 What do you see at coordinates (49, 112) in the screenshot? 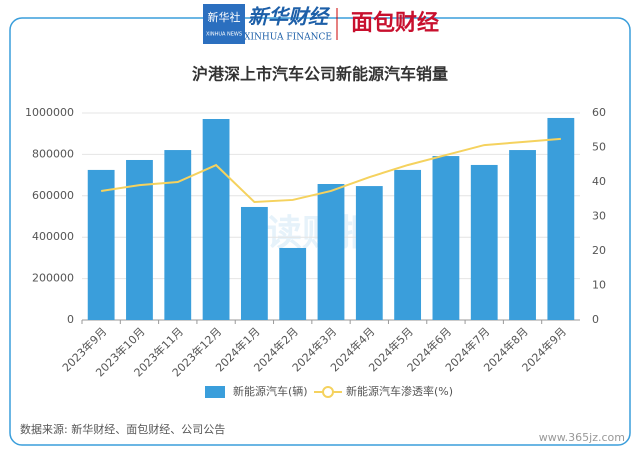
I see `y-tick-label: 1000000` at bounding box center [49, 112].